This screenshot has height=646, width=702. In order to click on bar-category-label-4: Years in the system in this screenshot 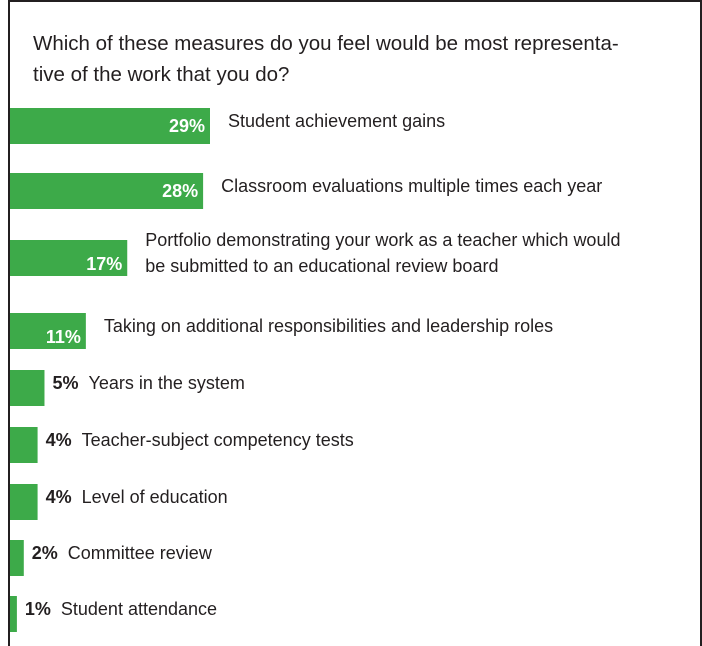, I will do `click(166, 383)`.